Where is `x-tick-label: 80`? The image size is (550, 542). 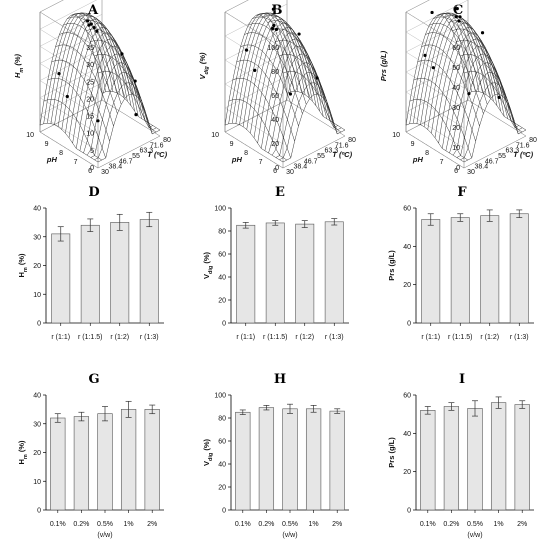
x-tick-label: 80 is located at coordinates (352, 140).